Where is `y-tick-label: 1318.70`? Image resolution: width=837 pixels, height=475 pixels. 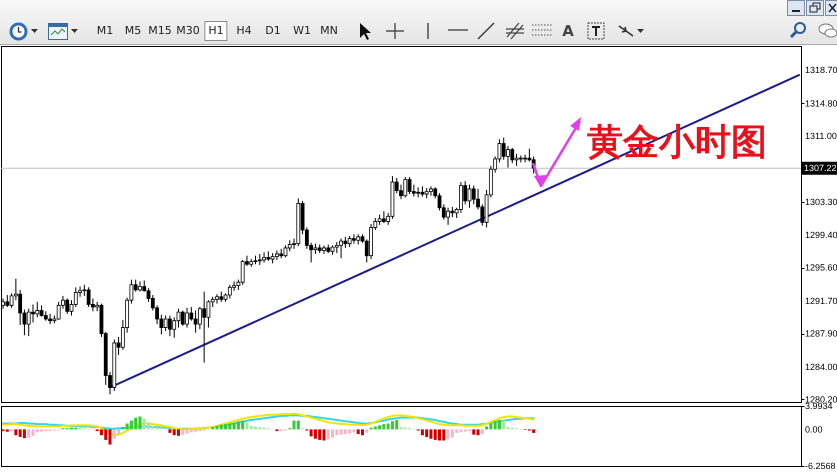
y-tick-label: 1318.70 is located at coordinates (821, 69).